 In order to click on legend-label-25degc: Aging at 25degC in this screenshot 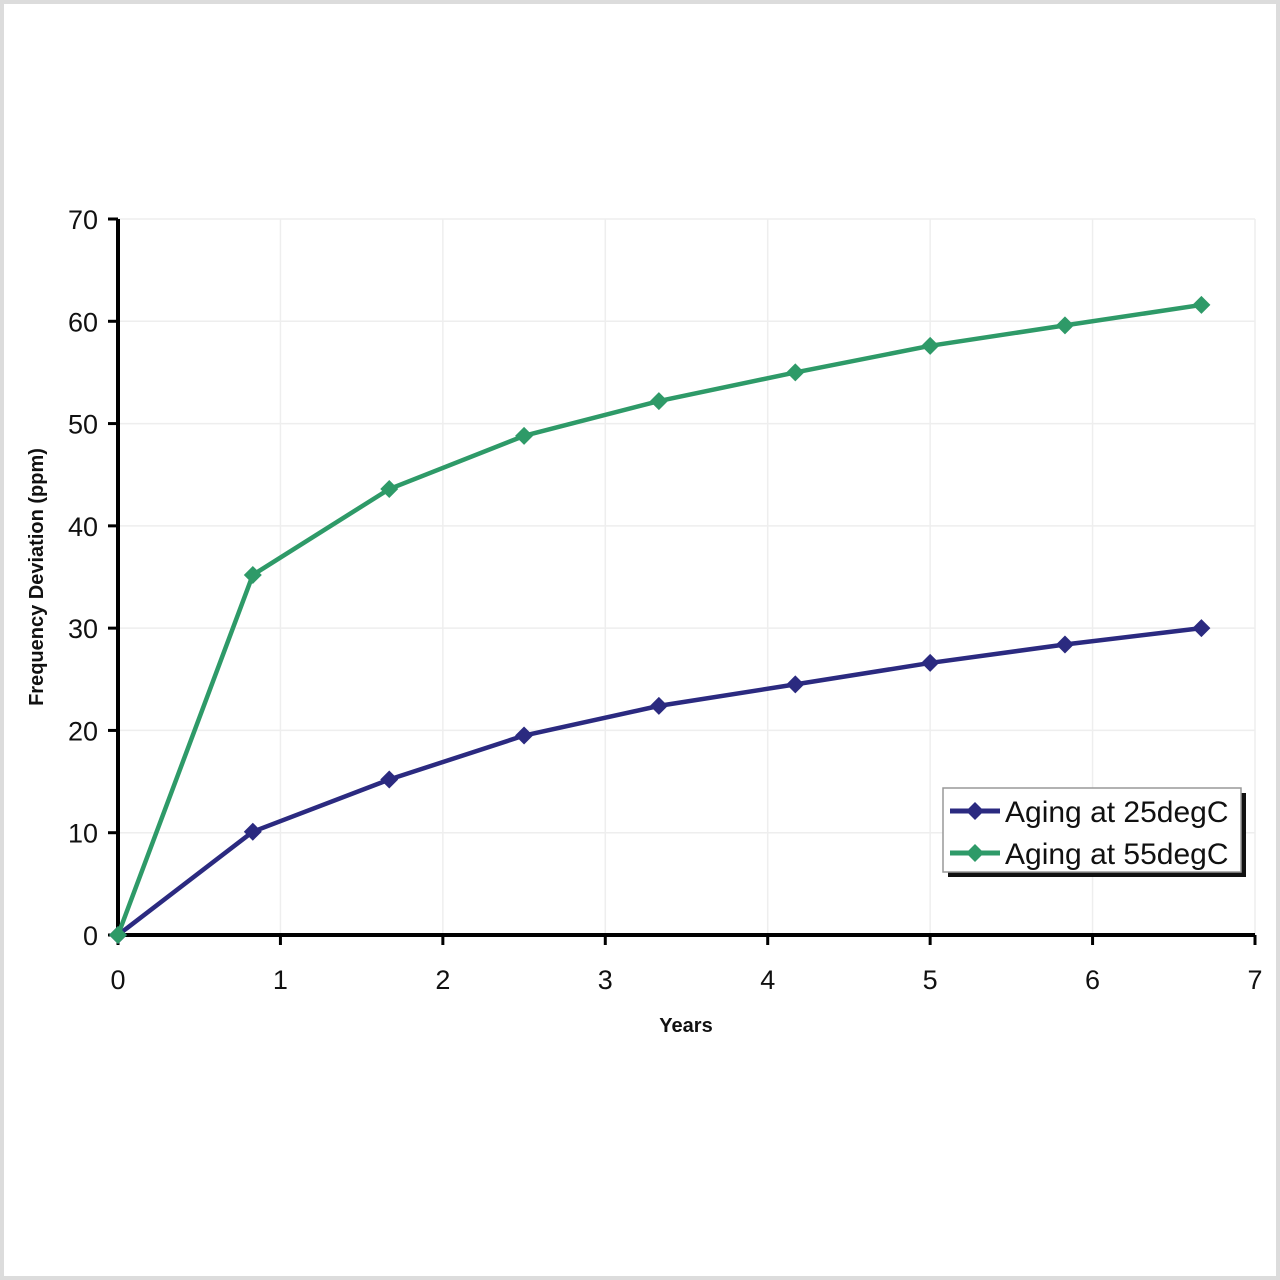, I will do `click(1117, 812)`.